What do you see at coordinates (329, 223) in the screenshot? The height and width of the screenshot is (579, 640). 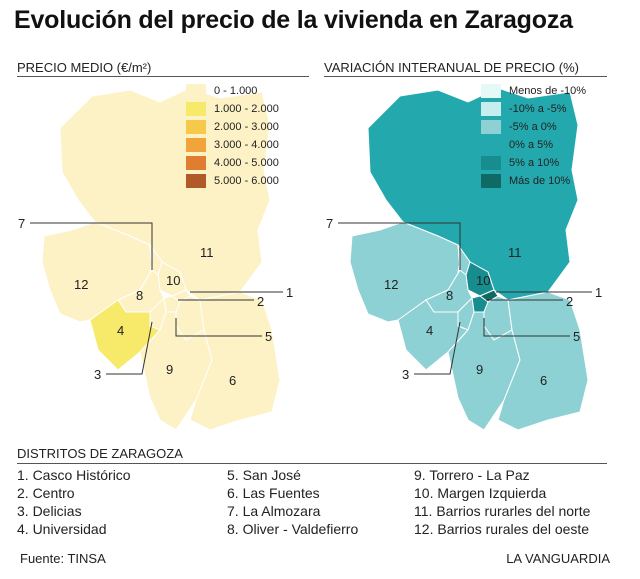 I see `right-label-7: 7` at bounding box center [329, 223].